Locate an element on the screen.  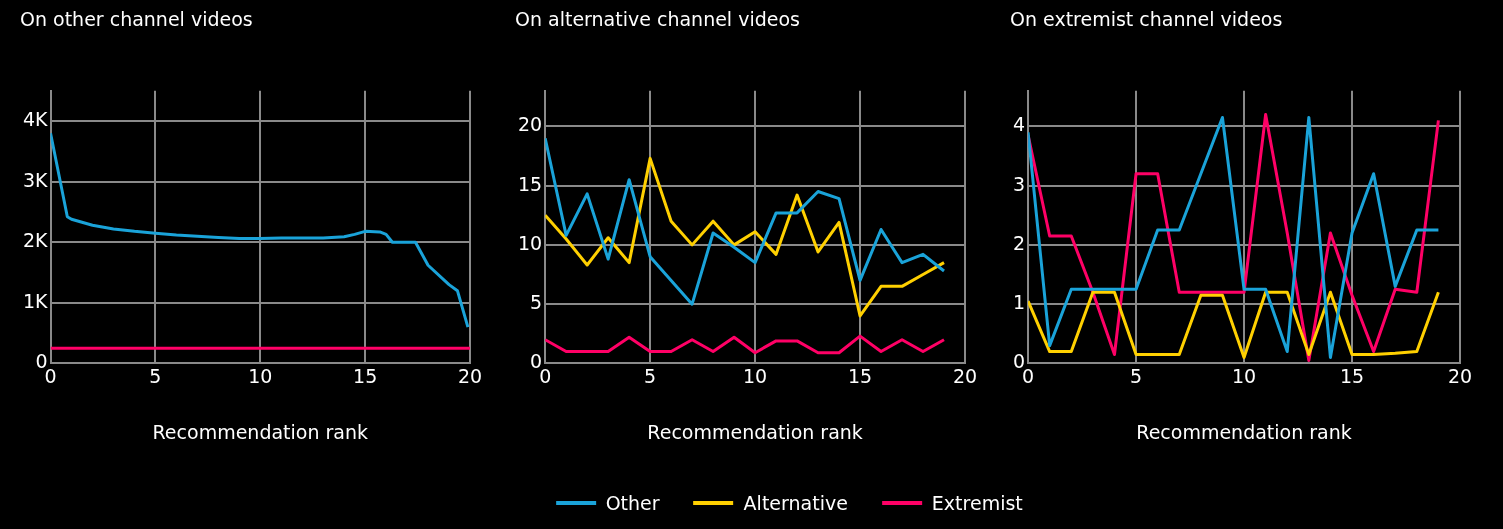
chart-title: On extremist channel videos is located at coordinates (1146, 19).